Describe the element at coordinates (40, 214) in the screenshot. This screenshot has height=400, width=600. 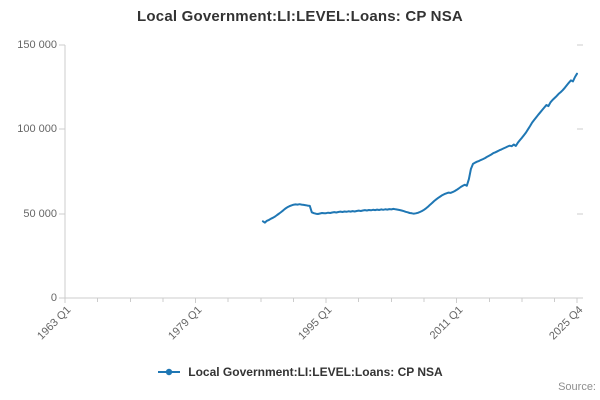
I see `y-axis-label: 50 000` at that location.